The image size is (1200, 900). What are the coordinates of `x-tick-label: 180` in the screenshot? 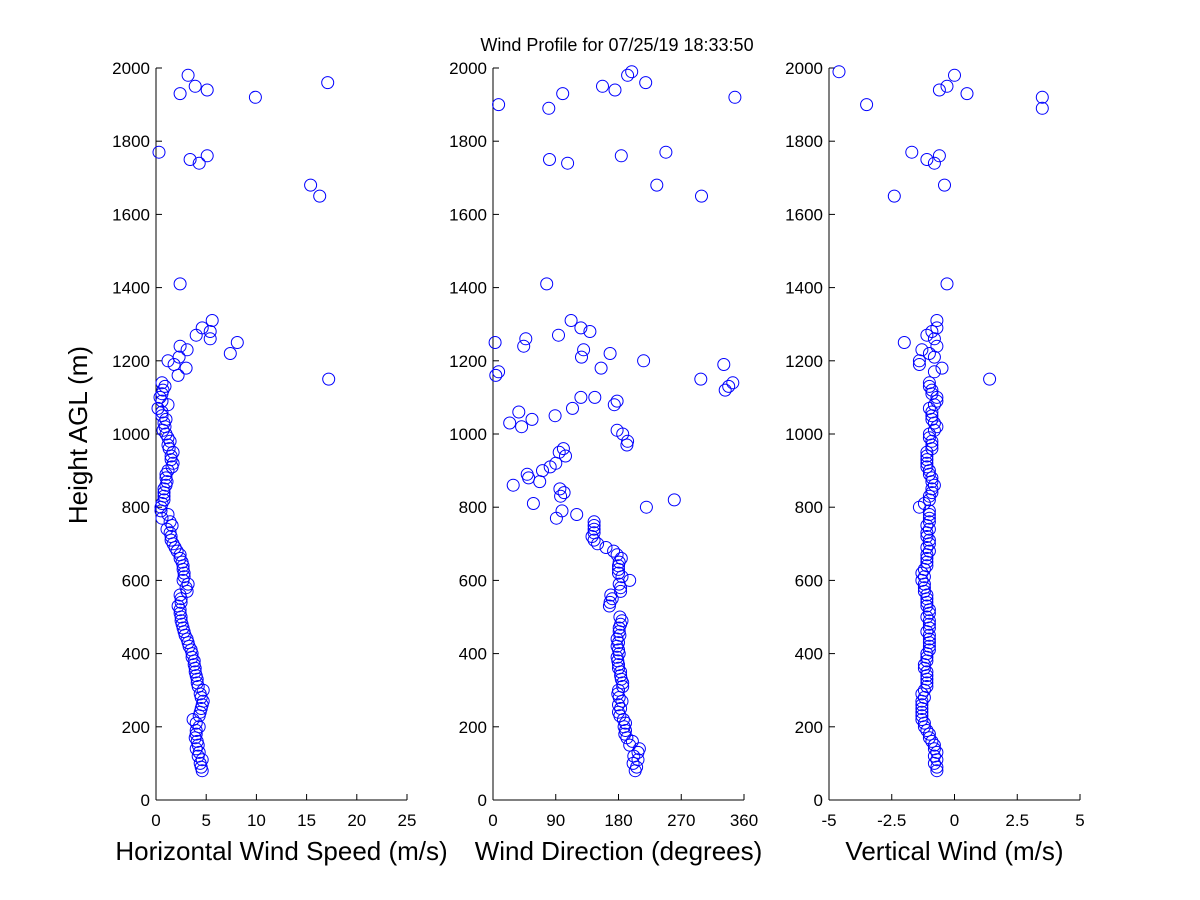 It's located at (618, 820).